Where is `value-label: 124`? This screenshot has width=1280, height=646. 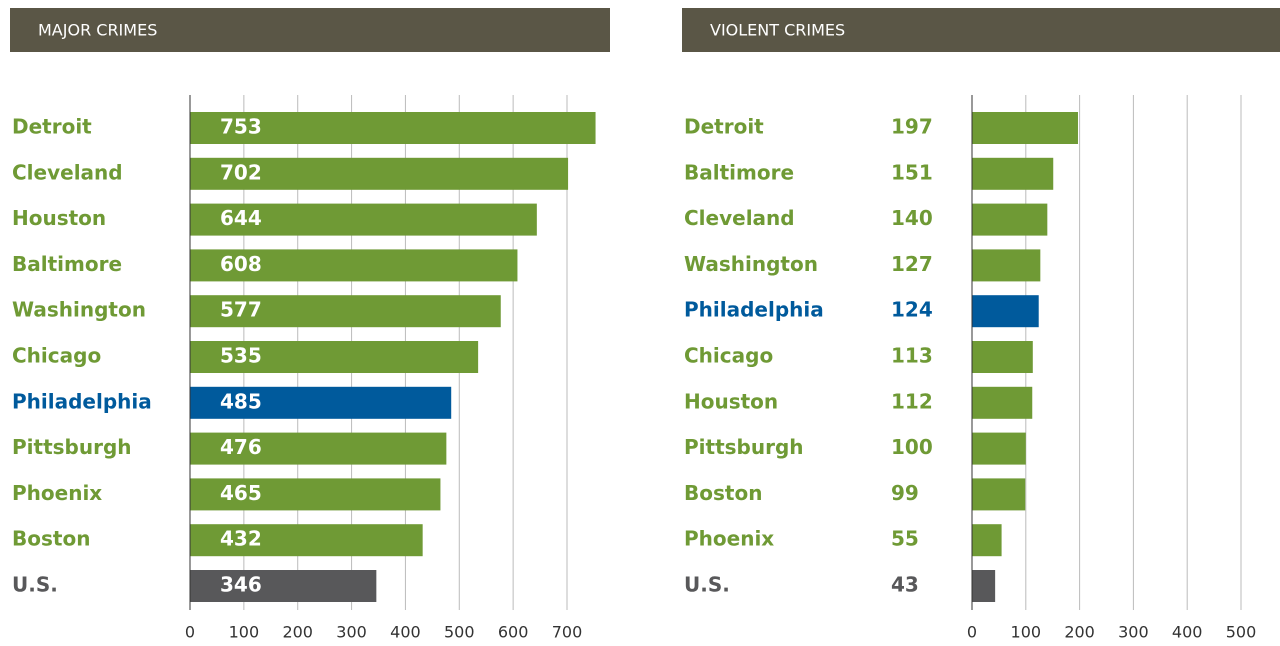 value-label: 124 is located at coordinates (912, 310).